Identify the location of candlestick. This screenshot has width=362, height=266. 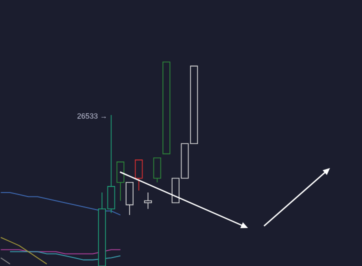
(148, 201).